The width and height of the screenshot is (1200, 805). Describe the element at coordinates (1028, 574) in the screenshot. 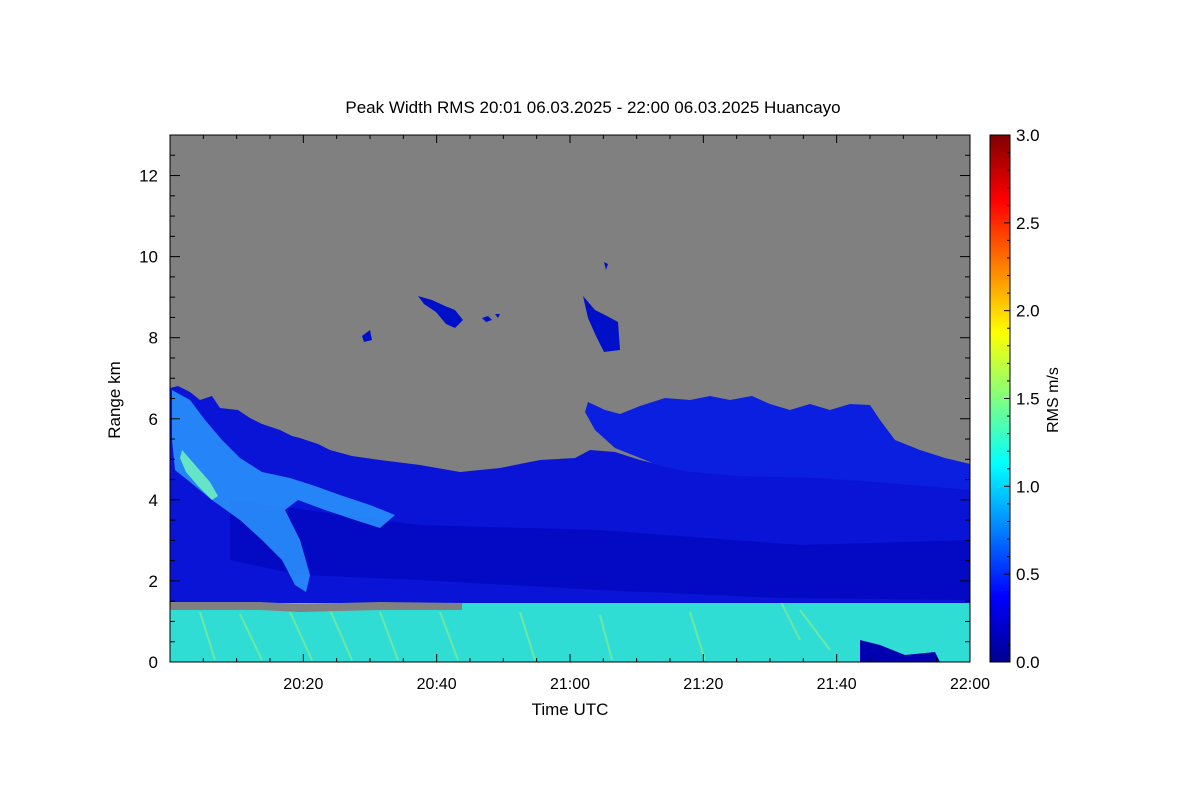

I see `colorbar-tick-label: 0.5` at that location.